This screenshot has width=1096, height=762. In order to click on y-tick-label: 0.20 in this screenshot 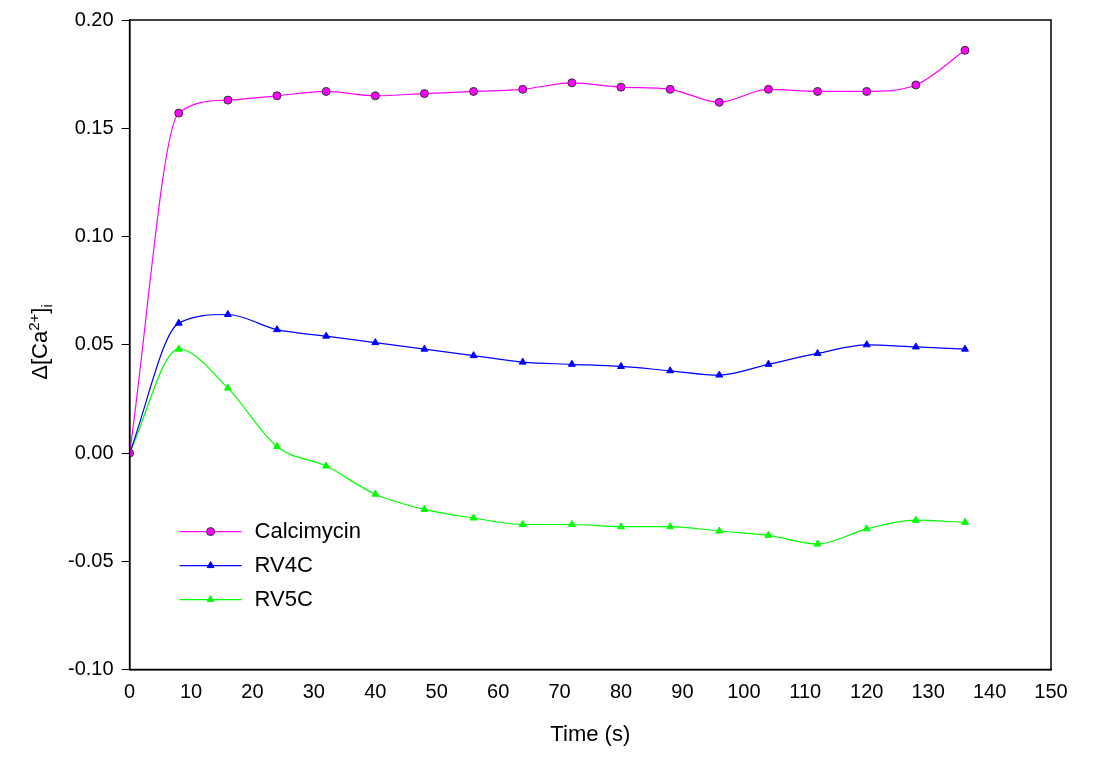, I will do `click(94, 18)`.